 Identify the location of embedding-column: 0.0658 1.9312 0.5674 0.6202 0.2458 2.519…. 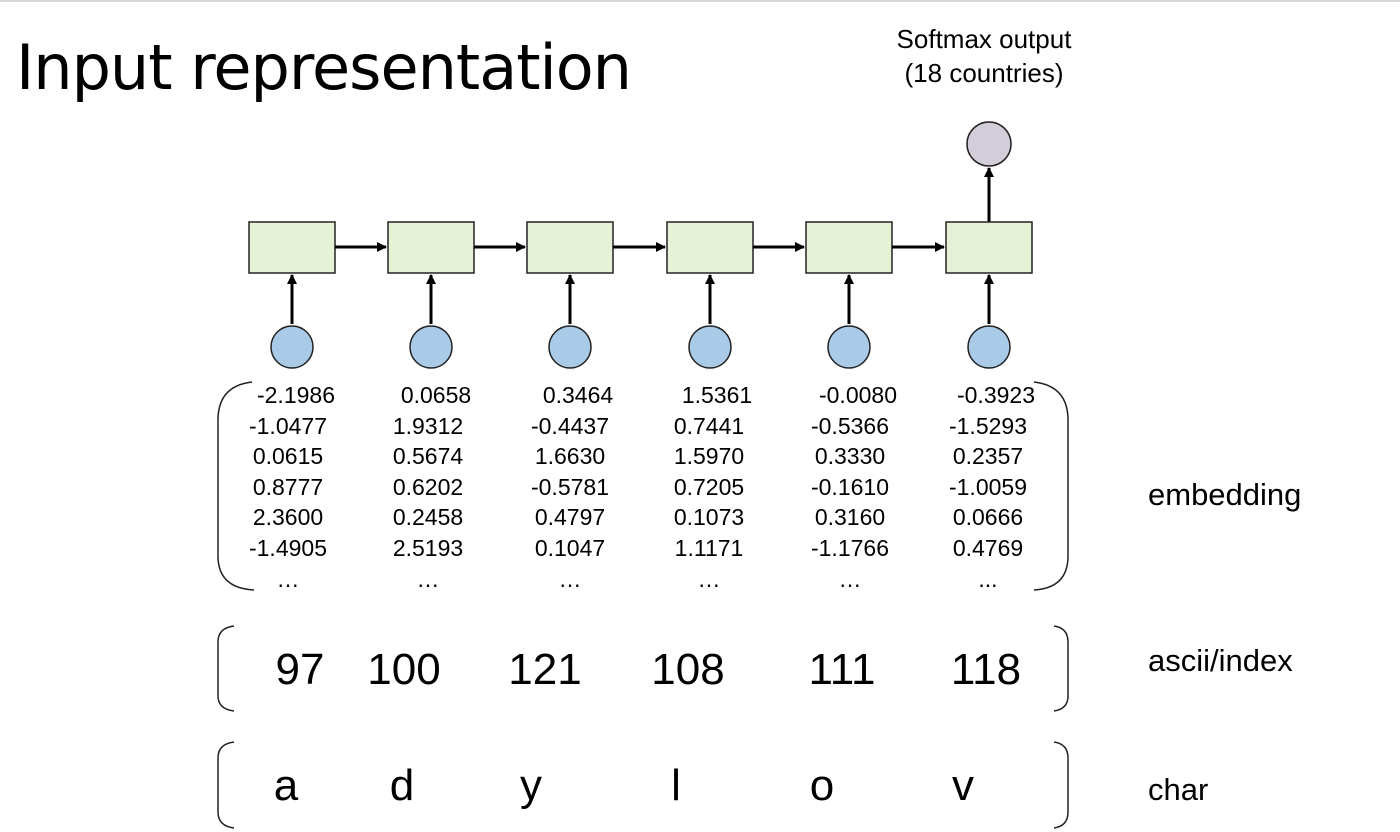
(428, 487).